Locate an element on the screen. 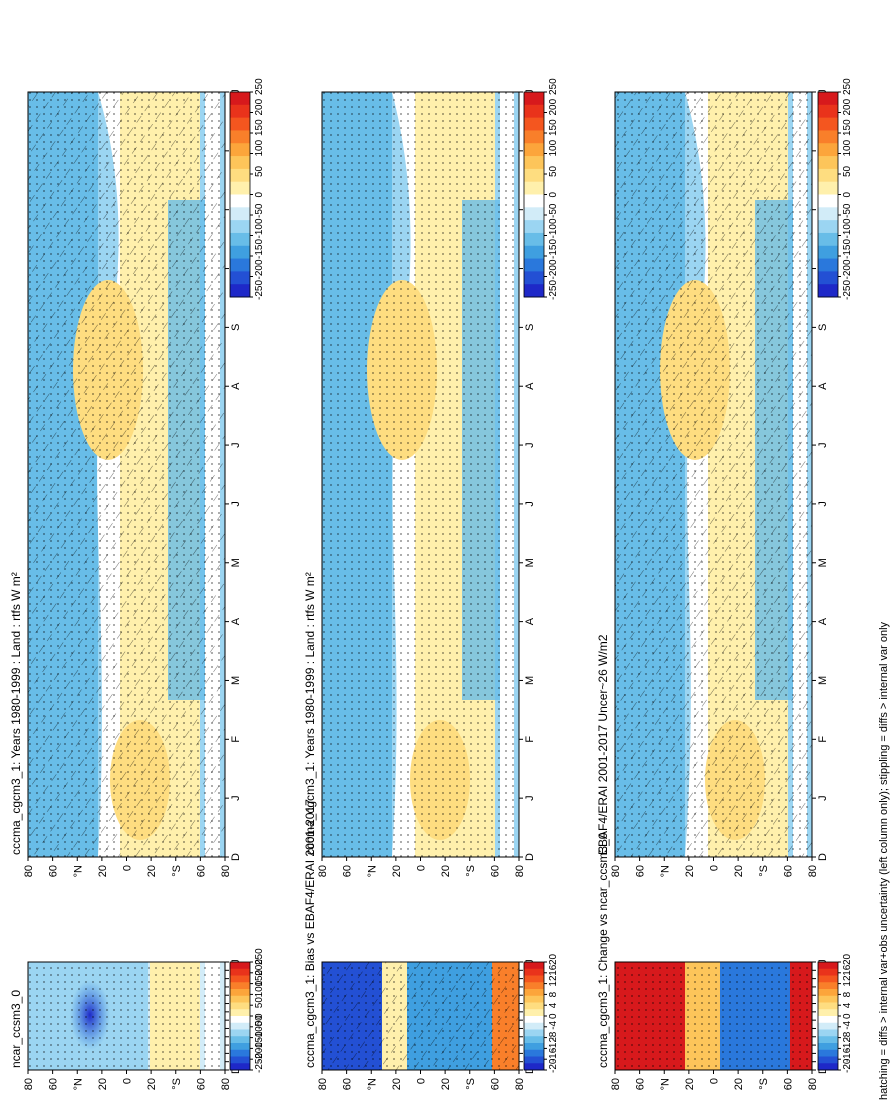 The image size is (895, 1105). colorbar-tick-label: -100 is located at coordinates (259, 1030).